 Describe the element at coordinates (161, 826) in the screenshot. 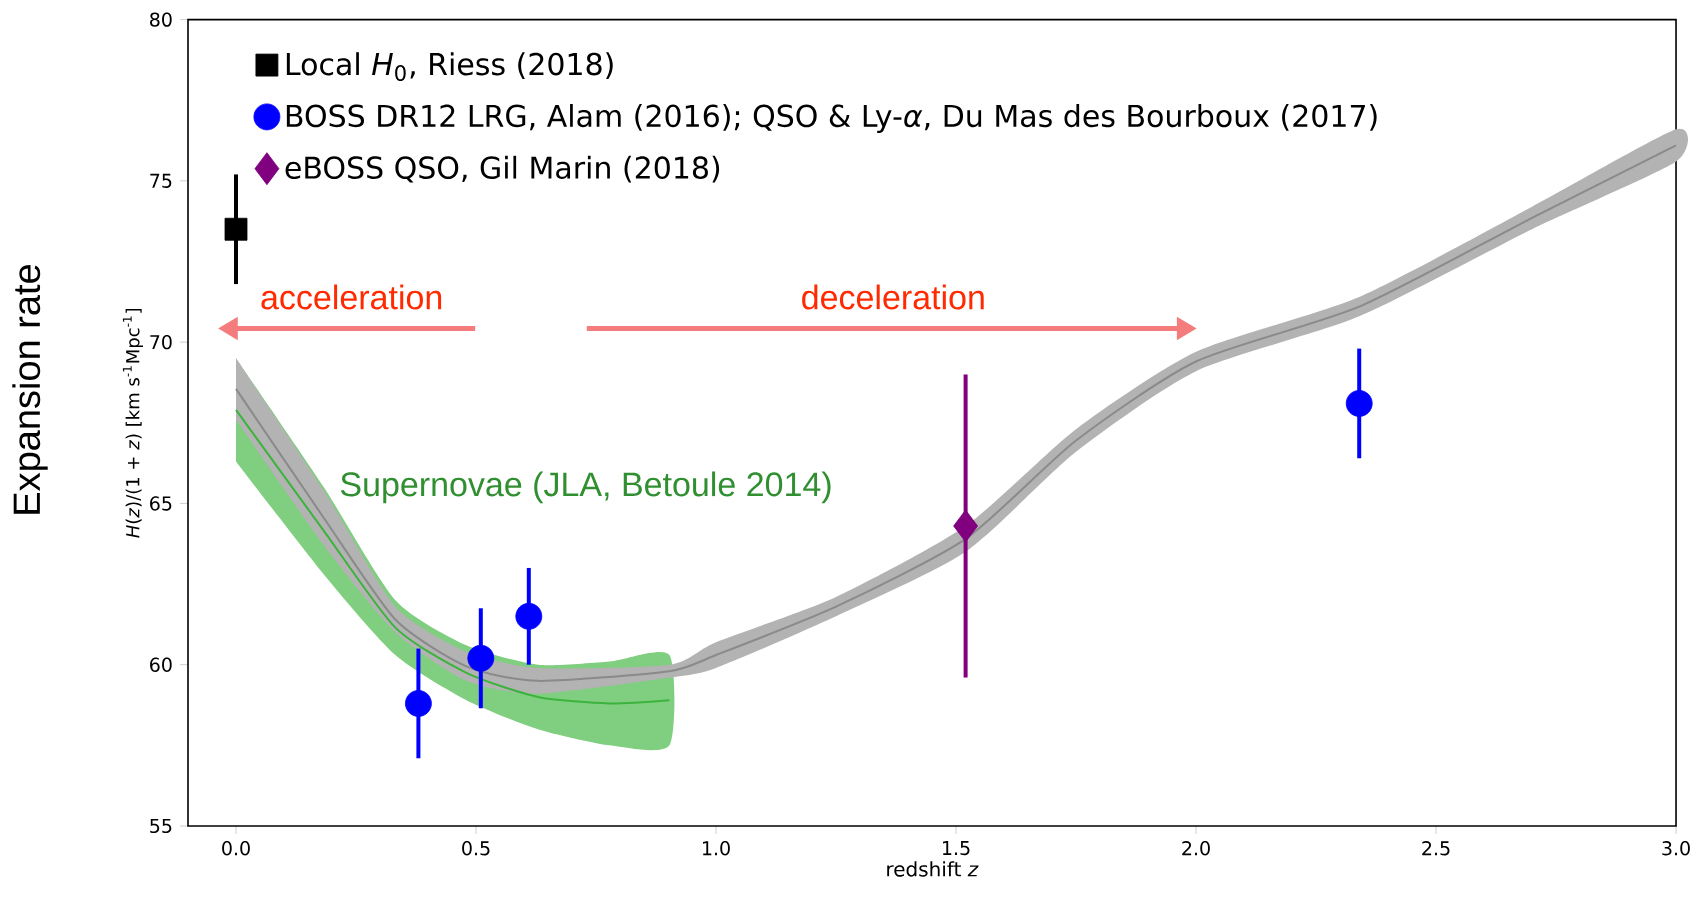

I see `y-tick-label: 55` at that location.